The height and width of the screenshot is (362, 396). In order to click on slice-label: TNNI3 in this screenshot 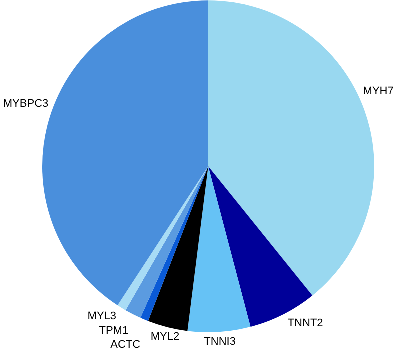, I will do `click(220, 342)`.